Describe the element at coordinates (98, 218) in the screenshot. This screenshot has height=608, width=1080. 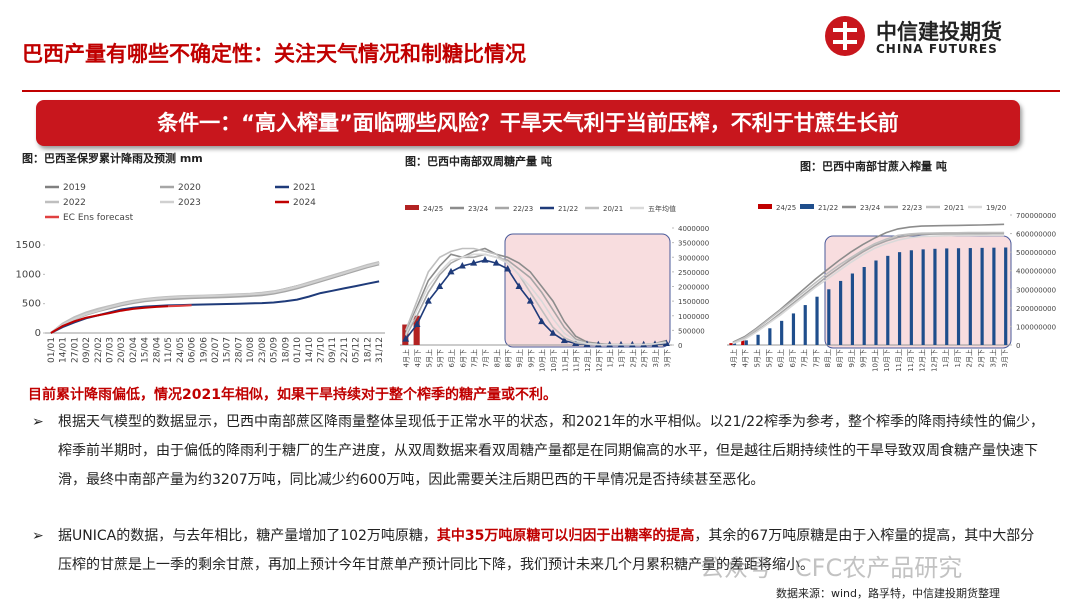
I see `legend-label: EC Ens forecast` at that location.